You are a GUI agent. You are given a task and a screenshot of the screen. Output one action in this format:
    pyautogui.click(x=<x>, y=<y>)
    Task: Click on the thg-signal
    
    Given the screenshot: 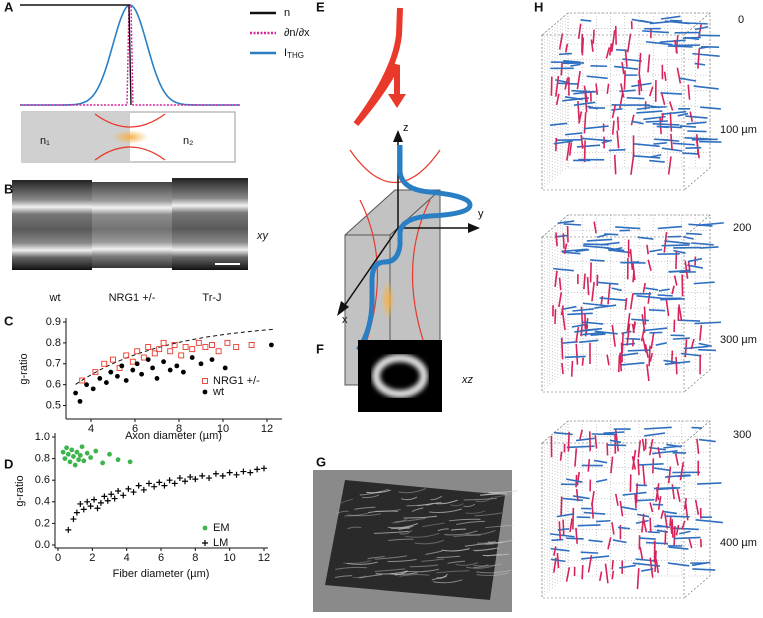 What is the action you would take?
    pyautogui.click(x=414, y=248)
    